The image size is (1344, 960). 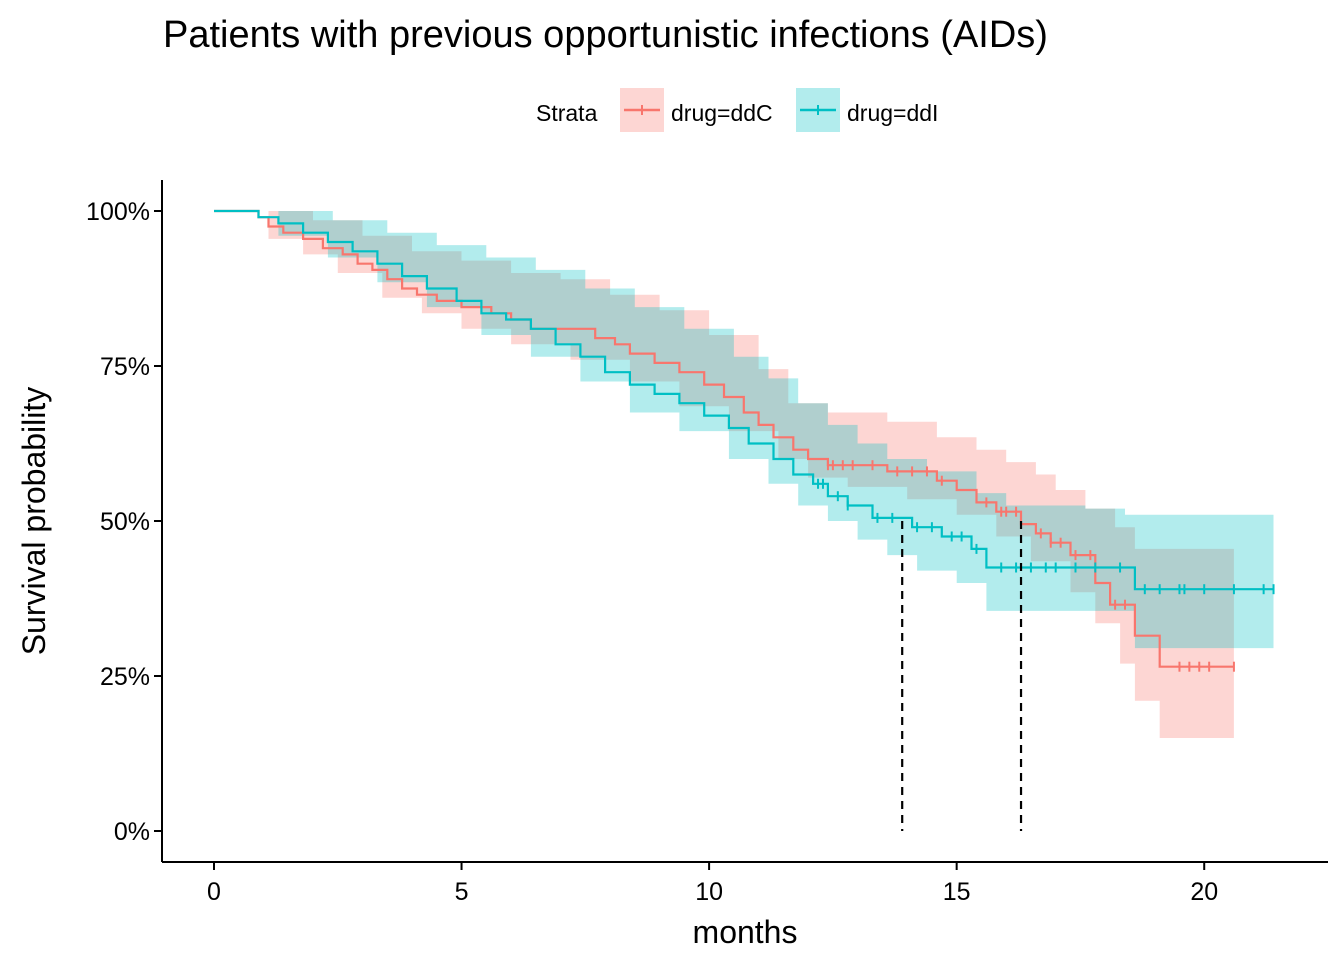 I want to click on y-axis-label: Survival probability, so click(x=34, y=521).